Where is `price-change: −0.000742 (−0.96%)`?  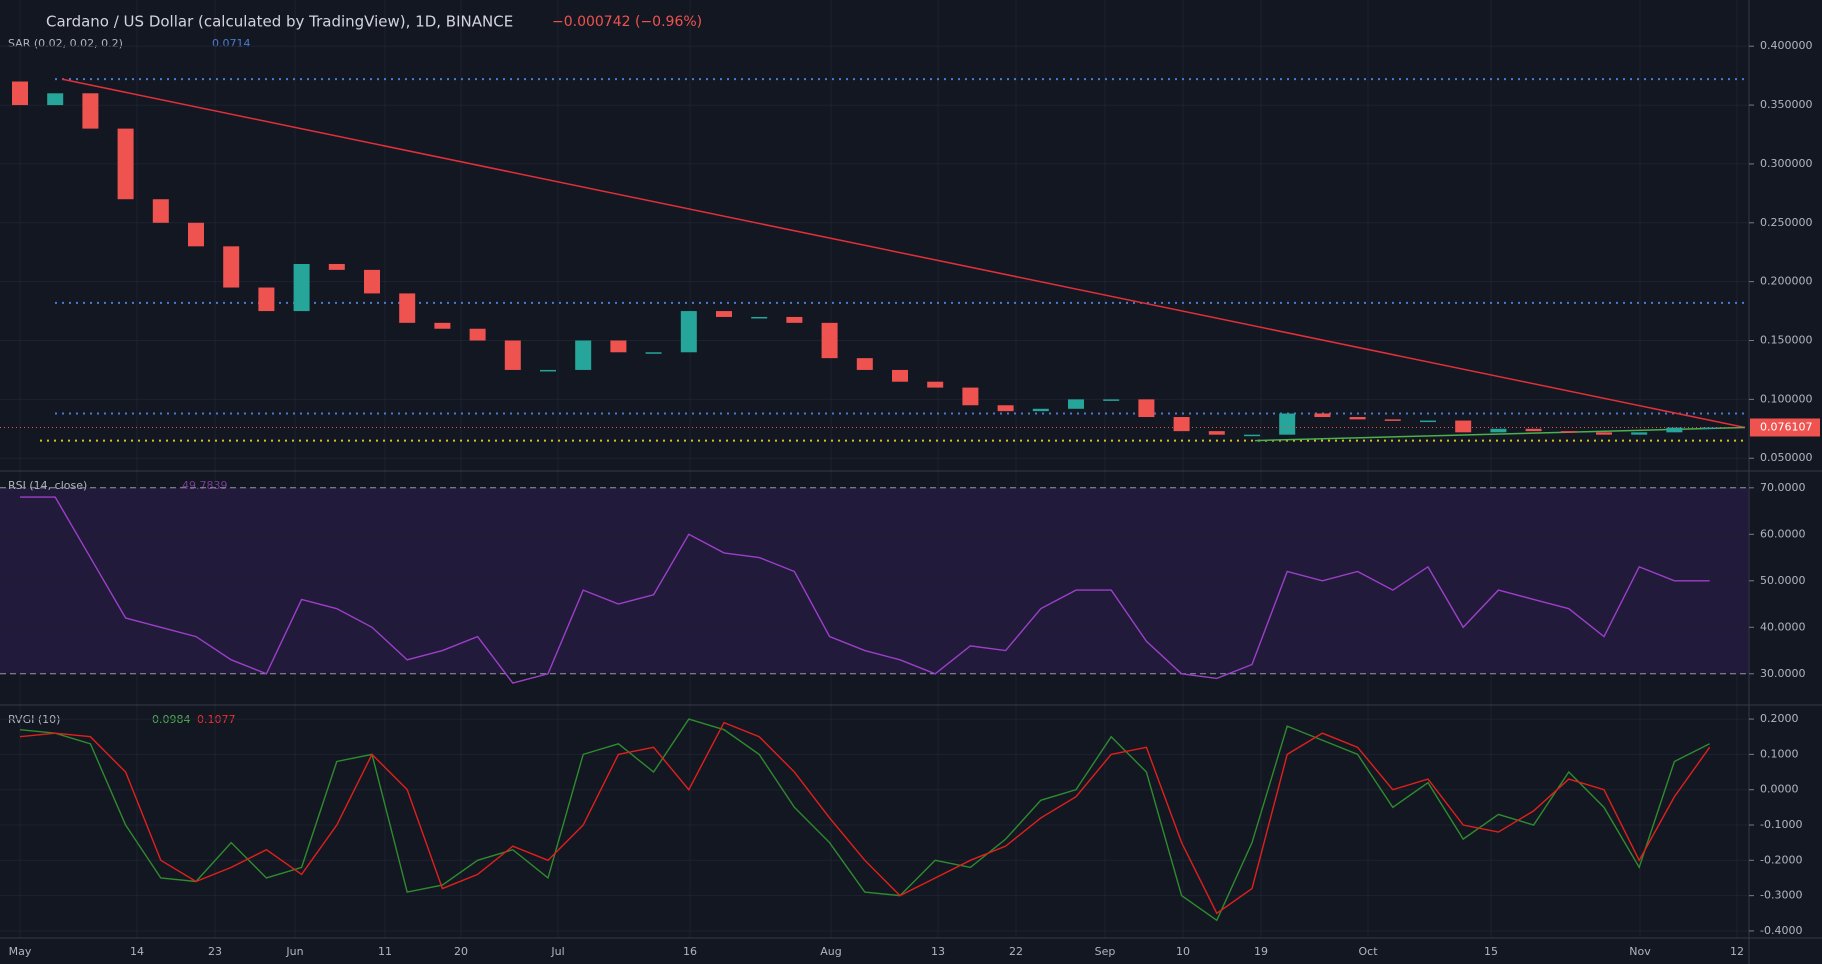 price-change: −0.000742 (−0.96%) is located at coordinates (627, 22).